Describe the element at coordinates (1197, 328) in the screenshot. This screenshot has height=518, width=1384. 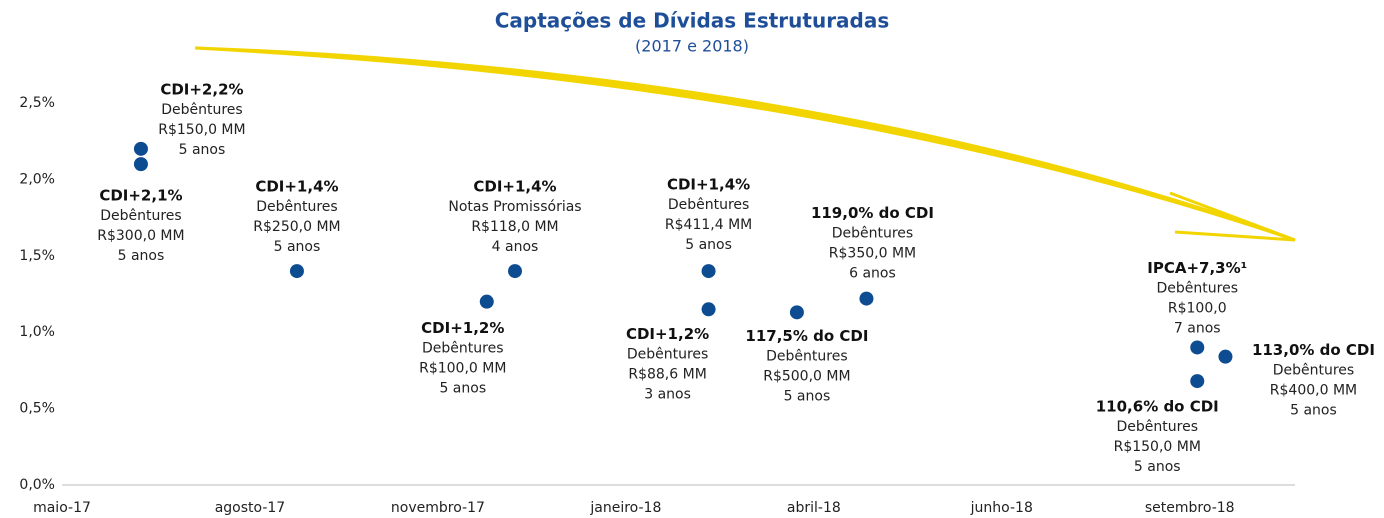
I see `annotation-line: 7 anos` at that location.